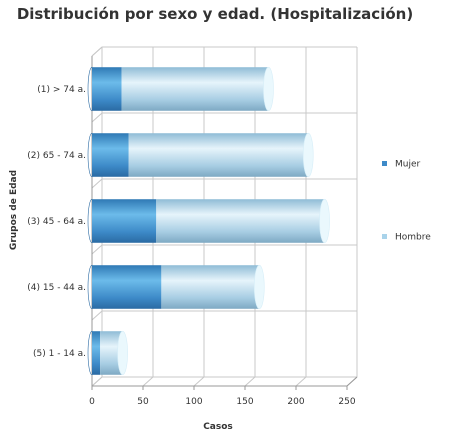  Describe the element at coordinates (406, 201) in the screenshot. I see `legend: Mujer Hombre` at that location.